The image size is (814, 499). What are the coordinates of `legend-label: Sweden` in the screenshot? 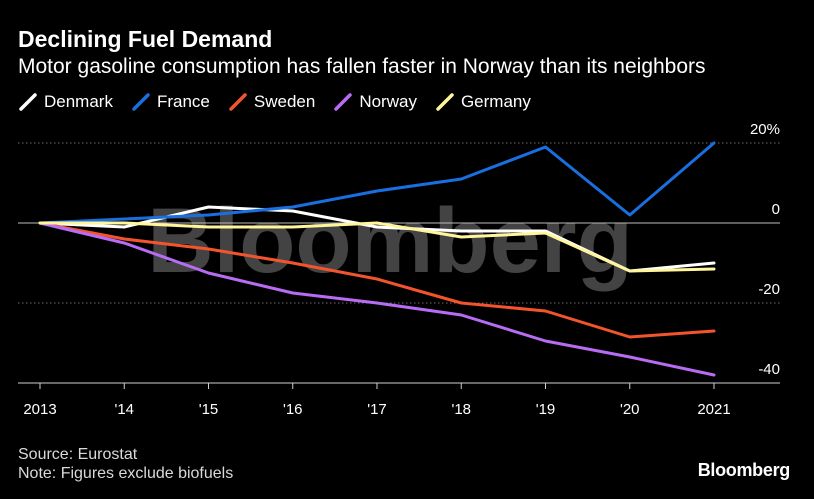 It's located at (284, 101).